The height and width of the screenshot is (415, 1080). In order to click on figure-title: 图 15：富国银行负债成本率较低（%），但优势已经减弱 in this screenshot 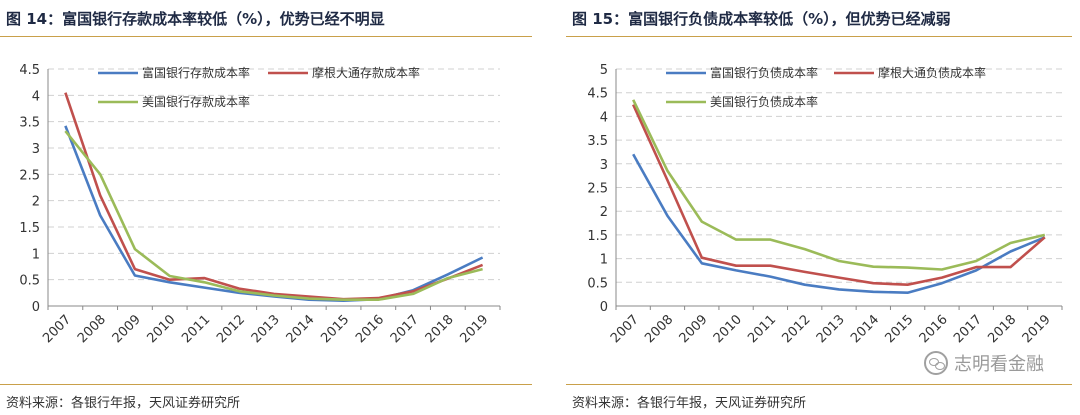, I will do `click(761, 19)`.